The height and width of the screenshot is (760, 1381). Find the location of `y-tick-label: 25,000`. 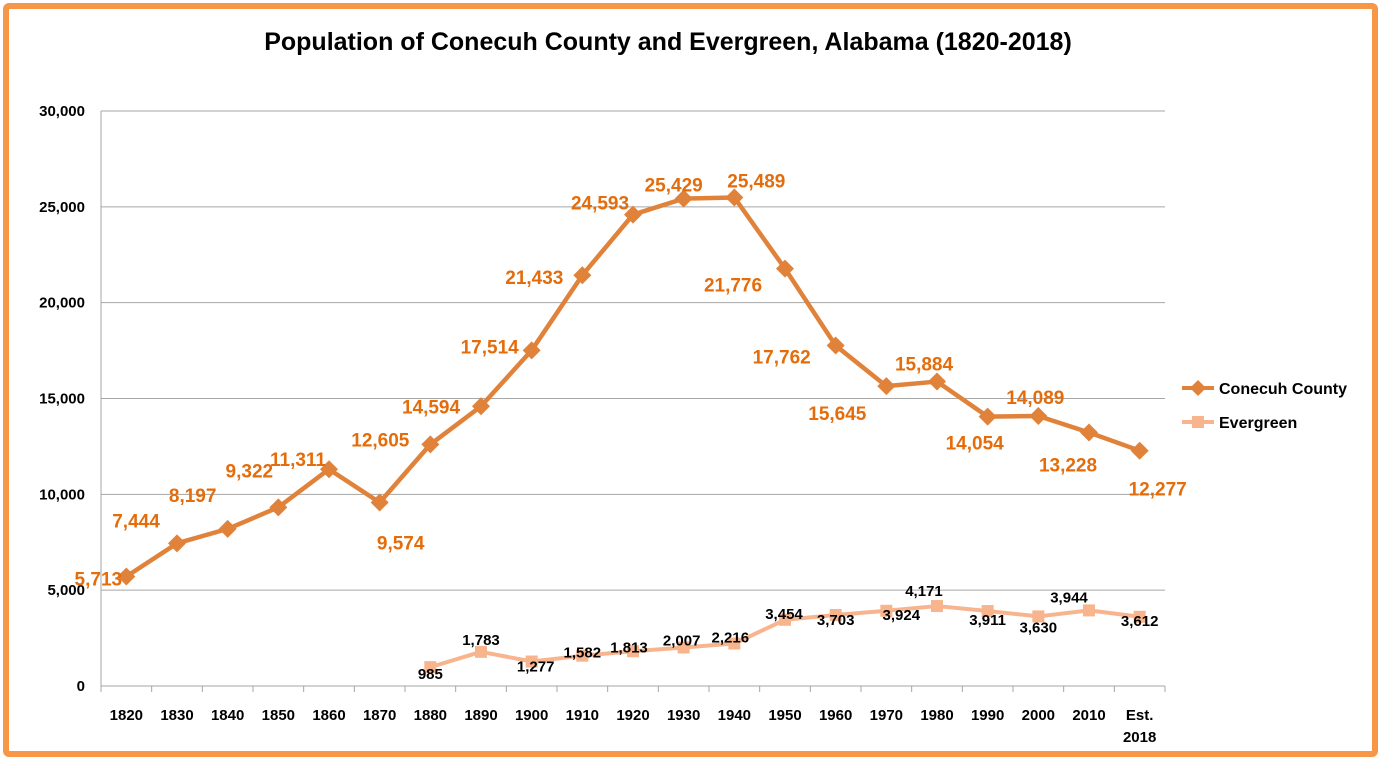

y-tick-label: 25,000 is located at coordinates (62, 207).